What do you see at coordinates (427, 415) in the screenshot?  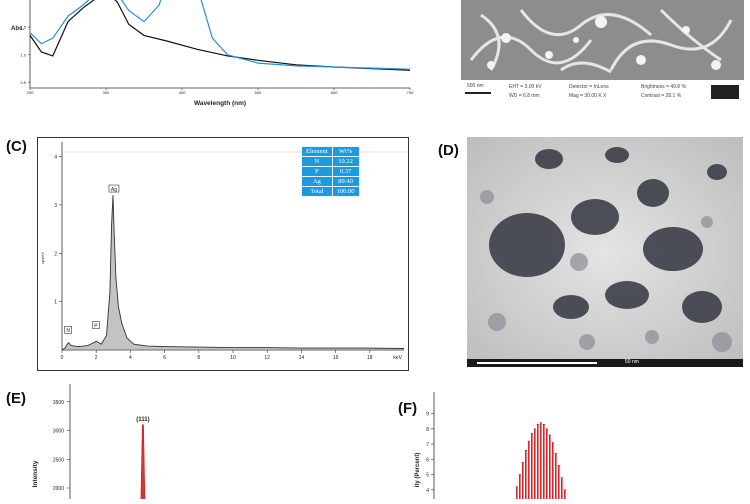 I see `y-tick-label: 9` at bounding box center [427, 415].